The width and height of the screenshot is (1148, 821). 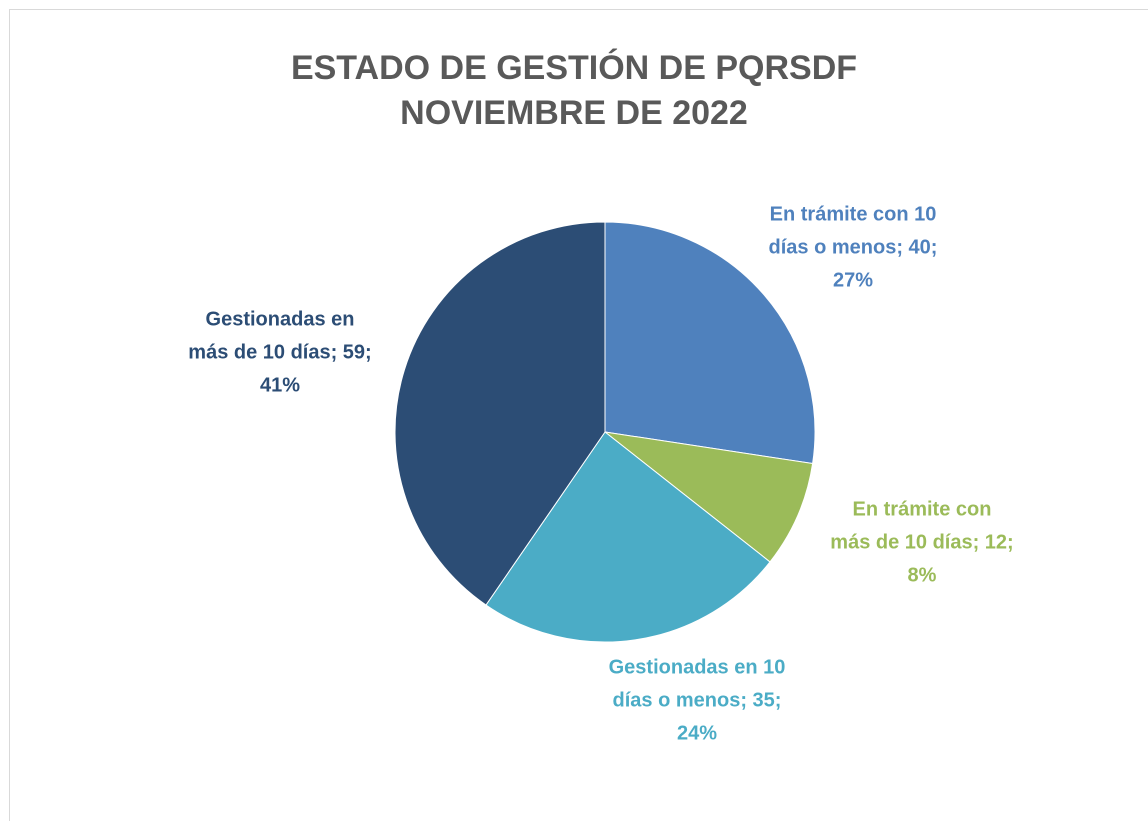 What do you see at coordinates (697, 733) in the screenshot?
I see `data-label: 24%` at bounding box center [697, 733].